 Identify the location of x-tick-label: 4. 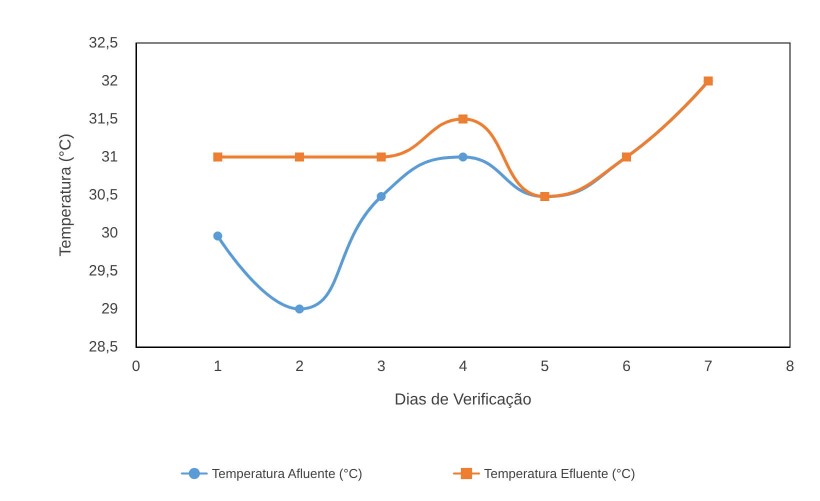
(463, 366).